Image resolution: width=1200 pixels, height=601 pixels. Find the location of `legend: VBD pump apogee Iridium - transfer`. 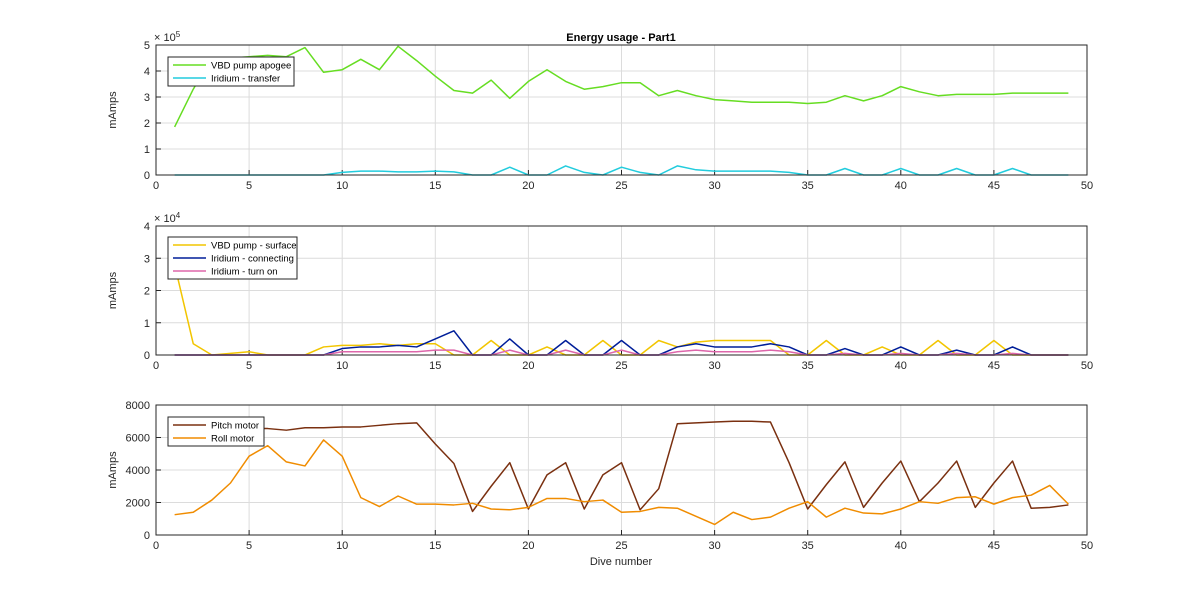

legend: VBD pump apogee Iridium - transfer is located at coordinates (231, 71).